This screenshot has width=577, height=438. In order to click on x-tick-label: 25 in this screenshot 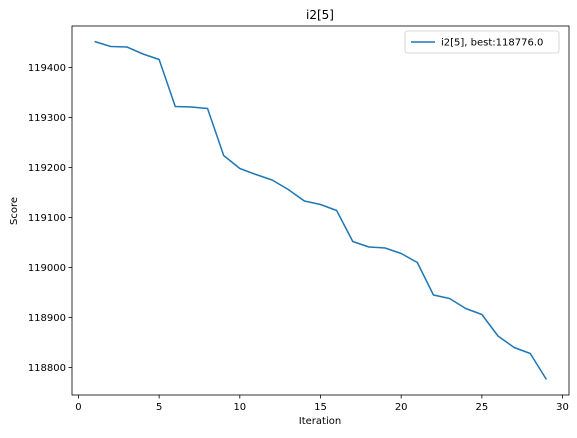, I will do `click(481, 407)`.